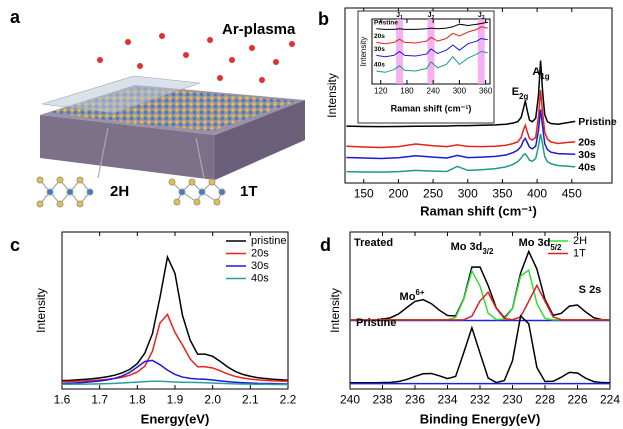 The width and height of the screenshot is (623, 429). I want to click on band-label-part: 1, so click(401, 18).